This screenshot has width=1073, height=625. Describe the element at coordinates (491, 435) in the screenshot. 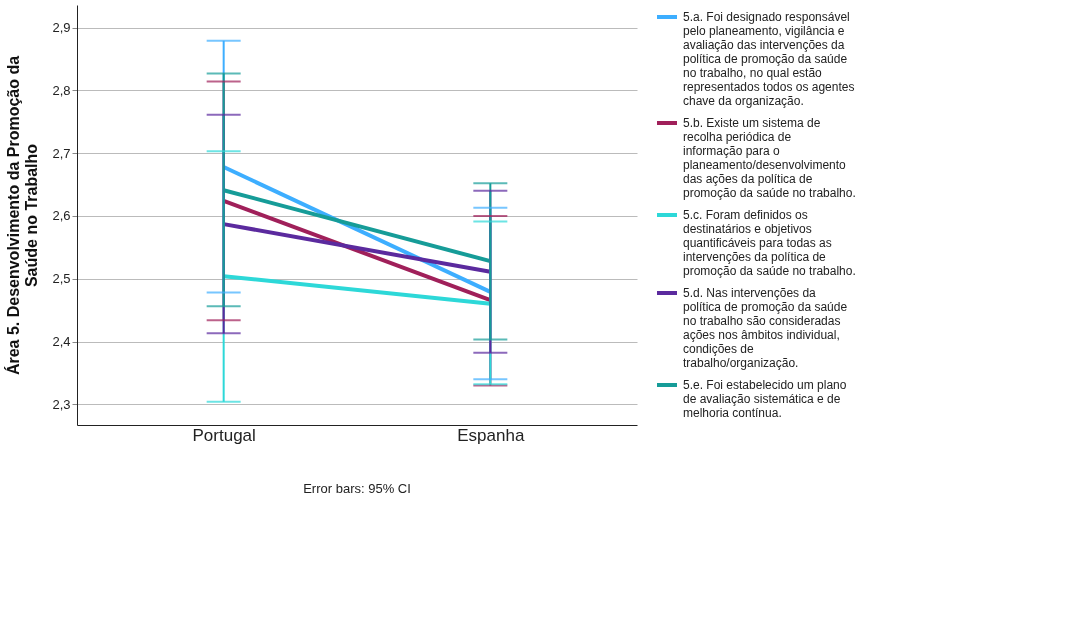

I see `x-tick-label: Espanha` at that location.